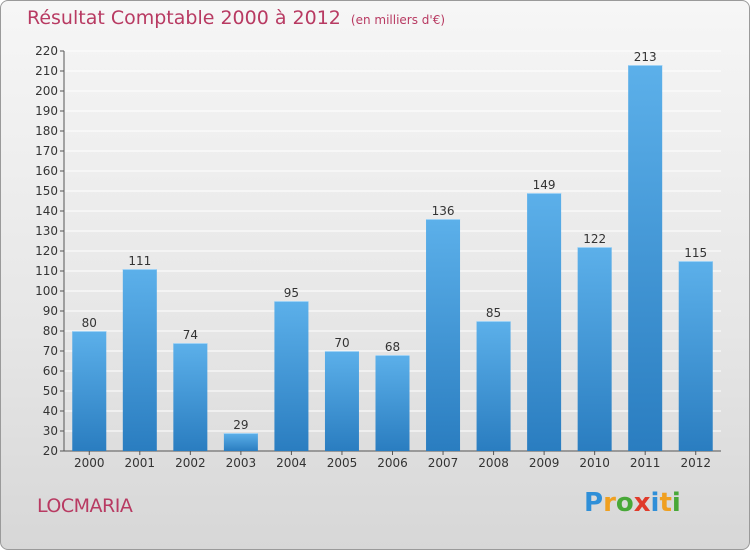  I want to click on x-tick-label: 2006, so click(392, 463).